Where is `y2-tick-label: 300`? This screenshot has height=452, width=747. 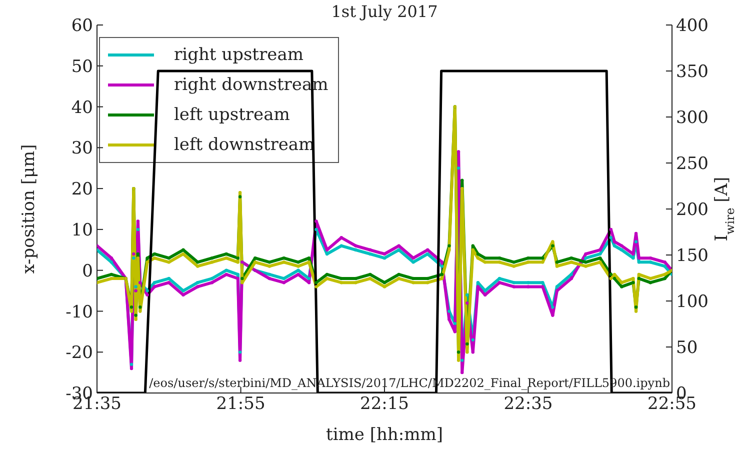
y2-tick-label: 300 is located at coordinates (692, 118).